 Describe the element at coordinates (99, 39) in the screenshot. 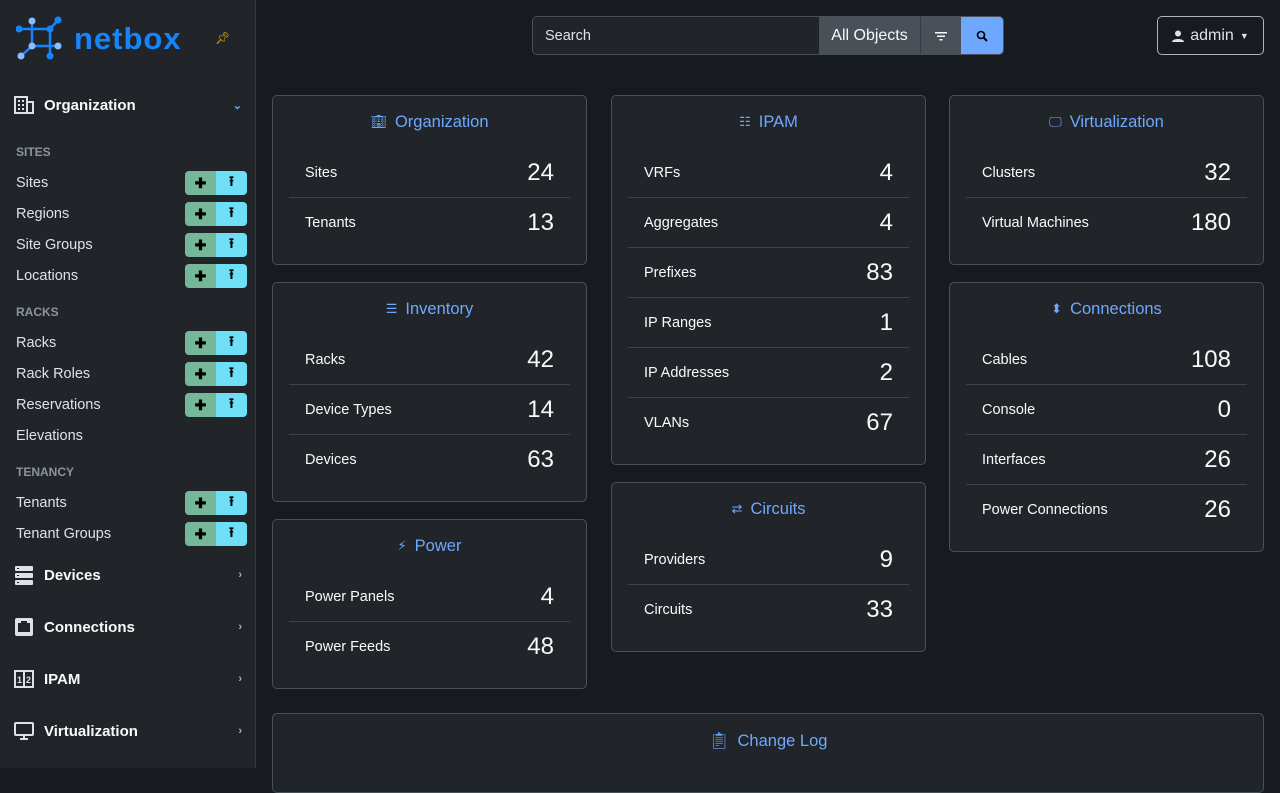

I see `netbox-logo: netbox` at that location.